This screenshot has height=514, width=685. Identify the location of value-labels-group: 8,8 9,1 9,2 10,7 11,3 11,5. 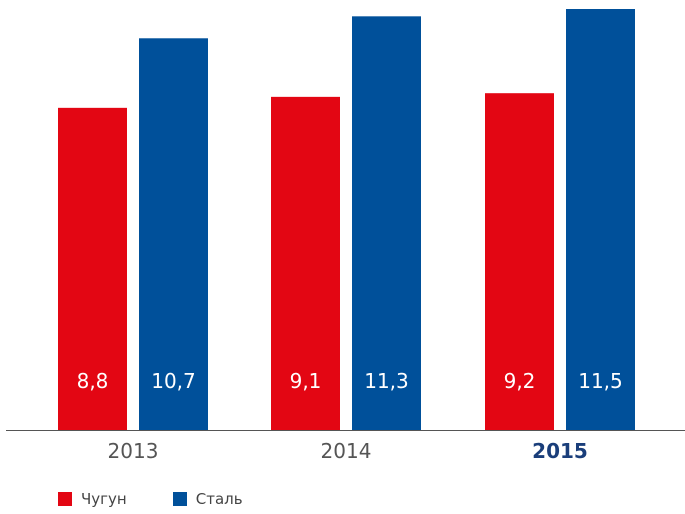
(350, 381).